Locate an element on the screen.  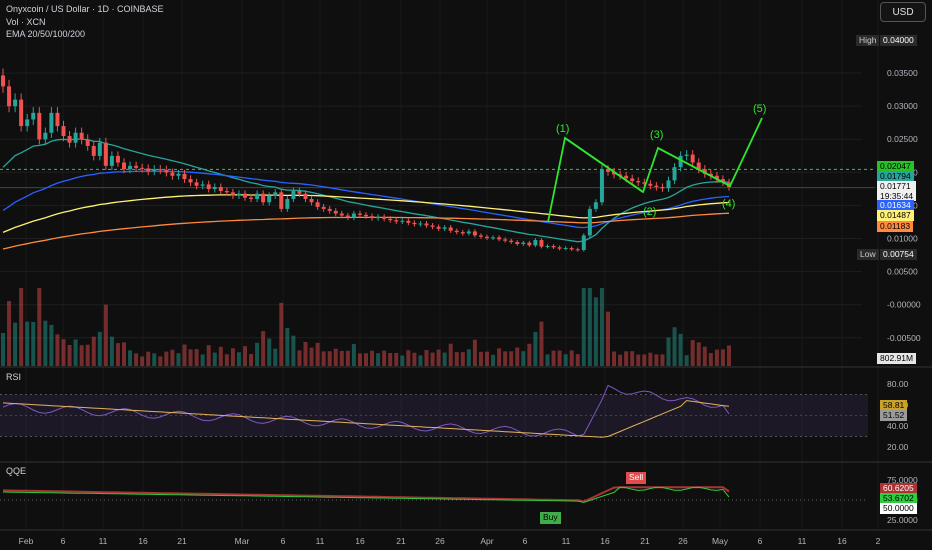
volume-bars is located at coordinates (366, 327).